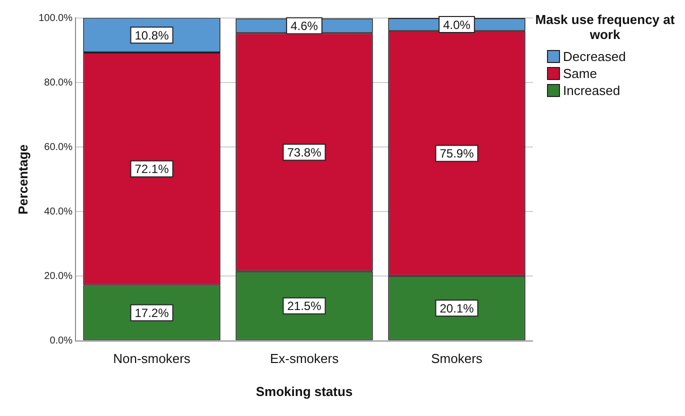 Image resolution: width=685 pixels, height=416 pixels. Describe the element at coordinates (304, 26) in the screenshot. I see `data-label: 4.6%` at that location.